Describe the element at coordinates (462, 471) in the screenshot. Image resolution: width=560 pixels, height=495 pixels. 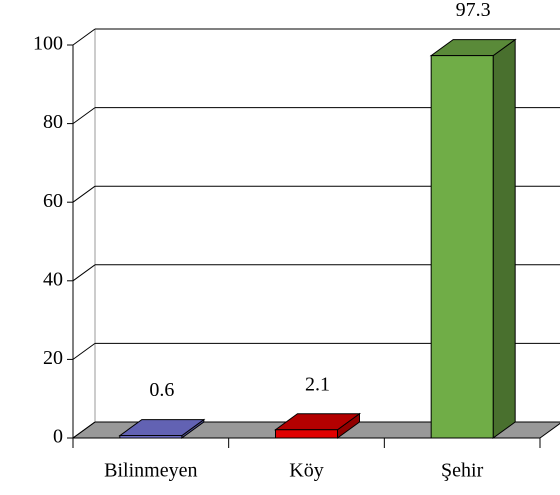
I see `x-tick-label: Şehir` at that location.